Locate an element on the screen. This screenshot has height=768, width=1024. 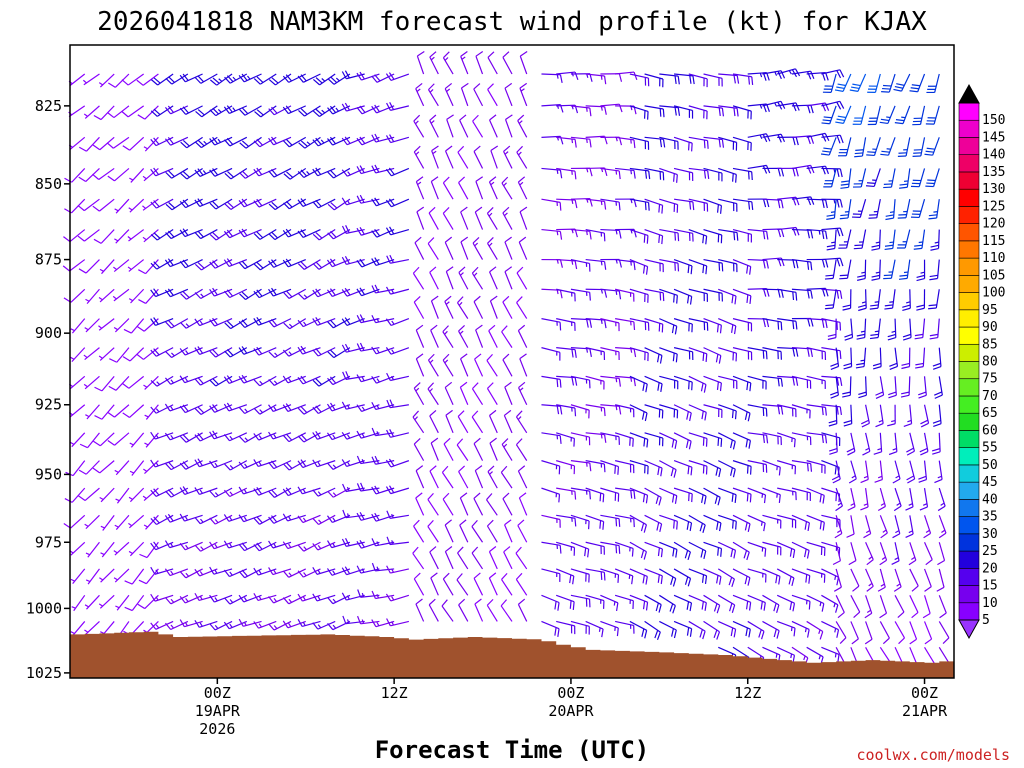
colorbar-label: 75 is located at coordinates (990, 379).